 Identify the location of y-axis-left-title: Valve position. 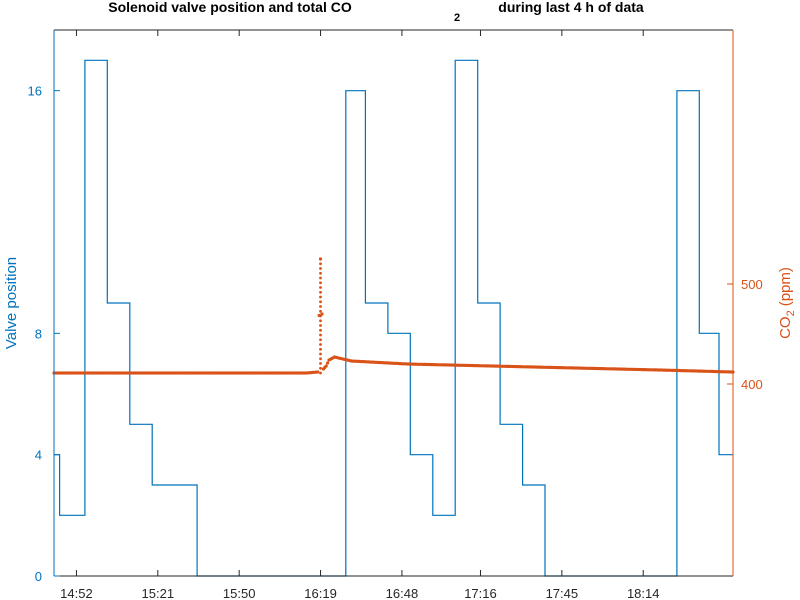
(11, 303).